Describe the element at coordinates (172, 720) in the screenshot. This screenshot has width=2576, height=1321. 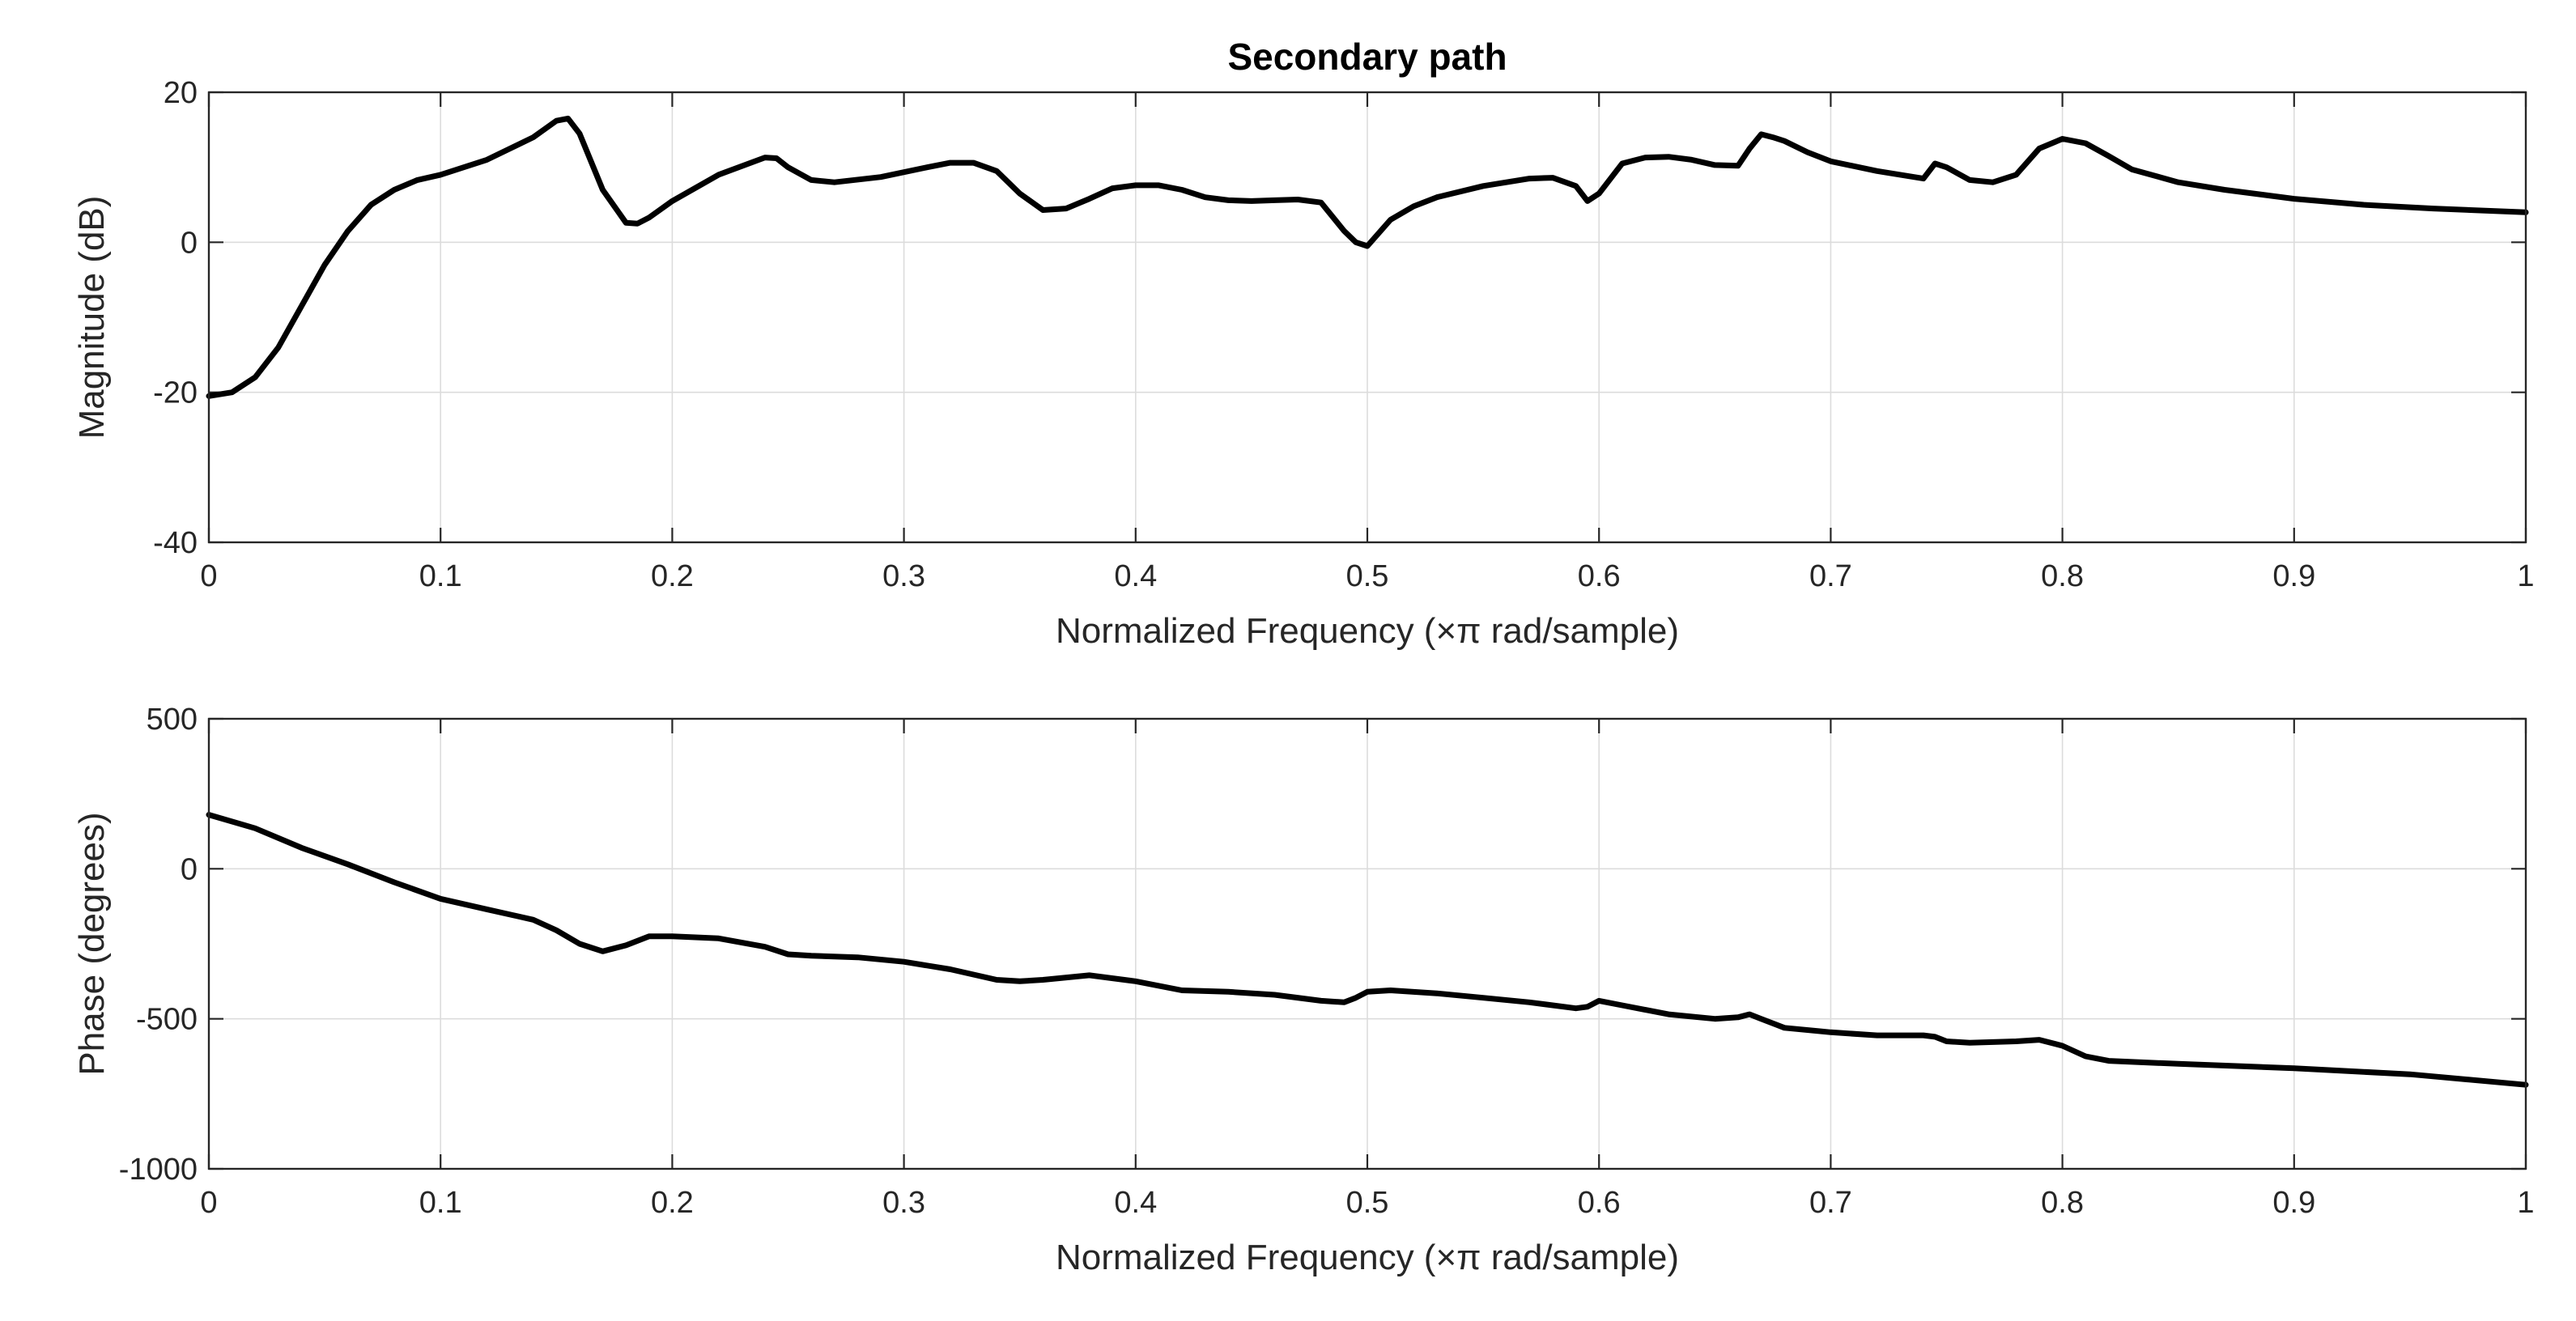
I see `phase-y-tick-label: 500` at that location.